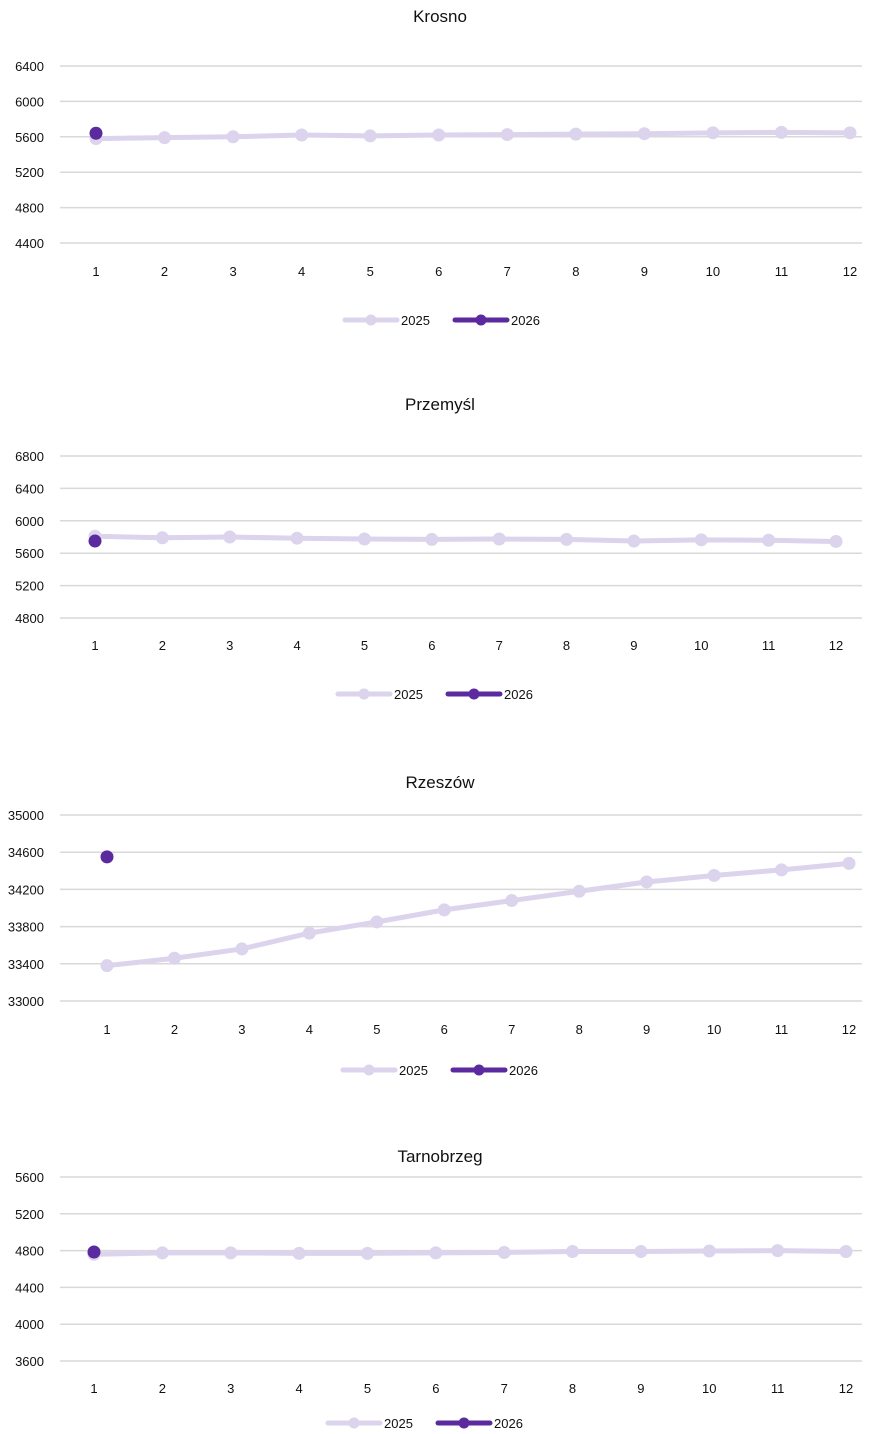  Describe the element at coordinates (441, 782) in the screenshot. I see `chart-title: Rzeszów` at that location.